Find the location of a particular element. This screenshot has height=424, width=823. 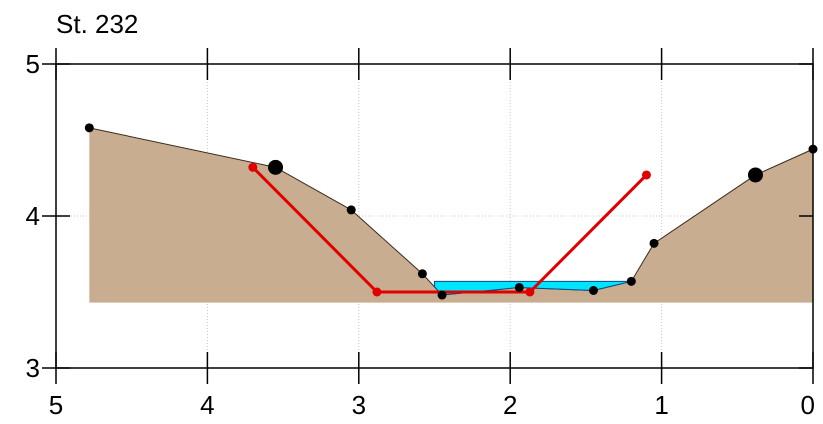

design-profile-line is located at coordinates (449, 230).